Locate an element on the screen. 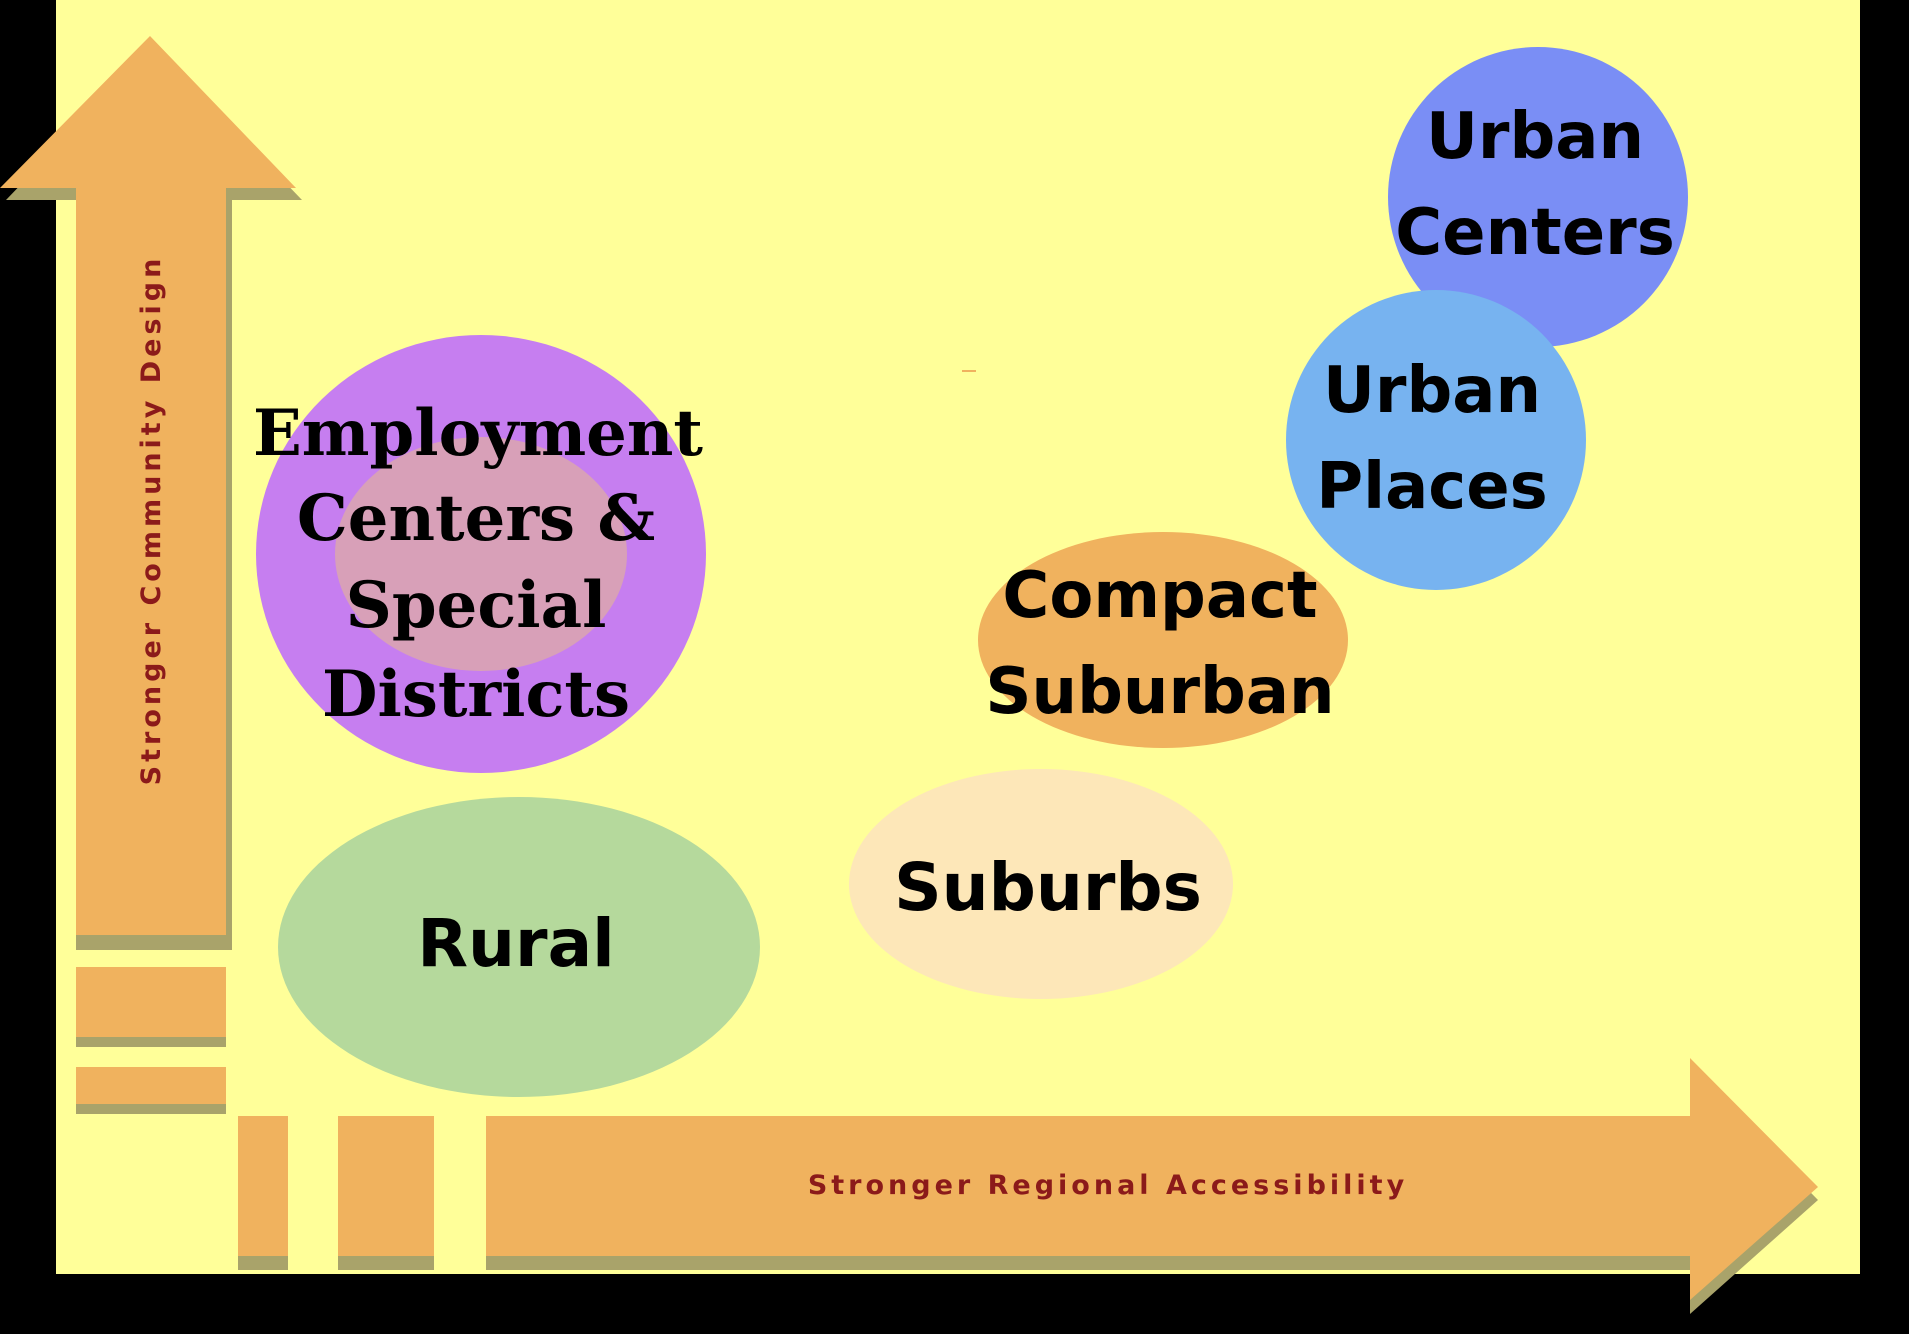 The image size is (1909, 1334). suburbs-bubble: Suburbs is located at coordinates (1041, 884).